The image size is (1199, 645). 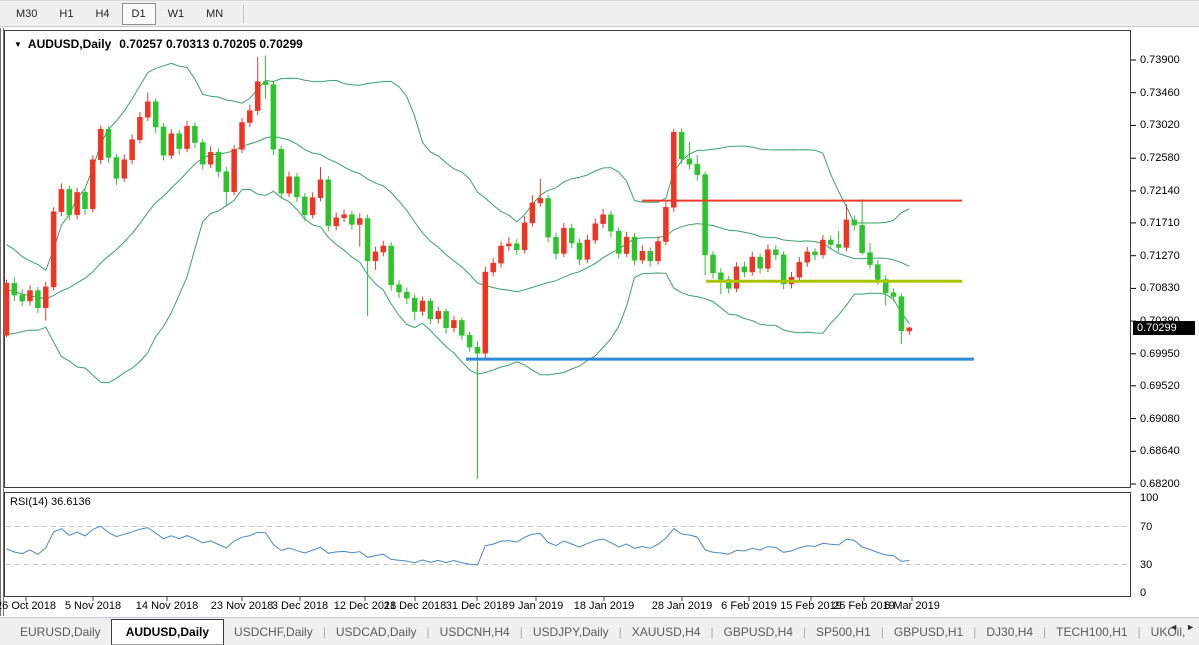 I want to click on price-axis-label: 0.69080, so click(x=1160, y=418).